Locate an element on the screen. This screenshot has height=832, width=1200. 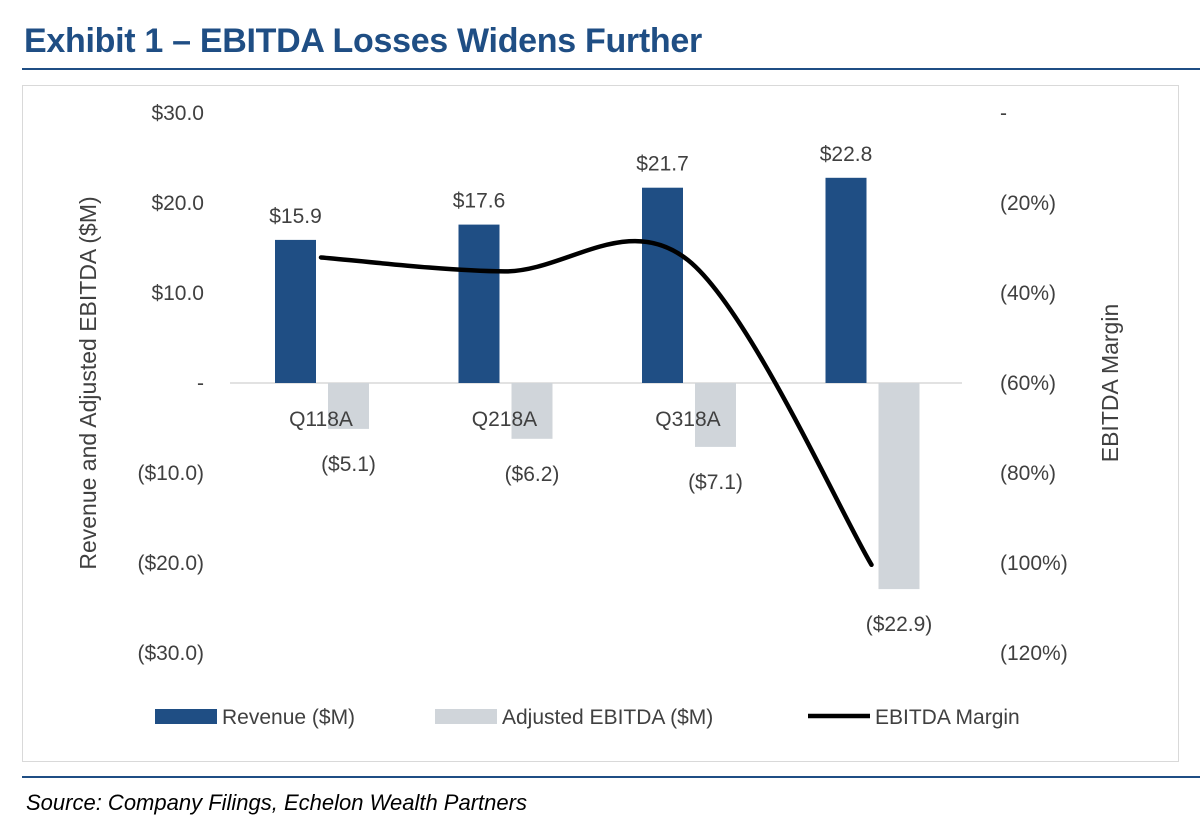
source-rule is located at coordinates (611, 777).